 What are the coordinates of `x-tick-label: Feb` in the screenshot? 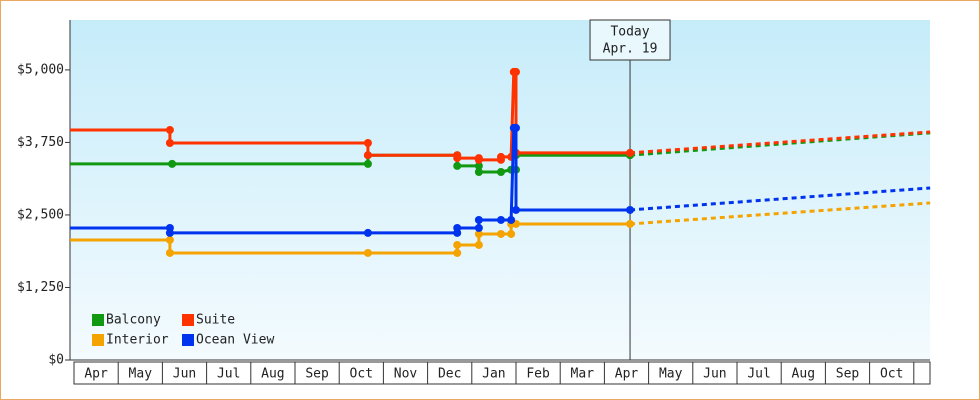 It's located at (538, 374).